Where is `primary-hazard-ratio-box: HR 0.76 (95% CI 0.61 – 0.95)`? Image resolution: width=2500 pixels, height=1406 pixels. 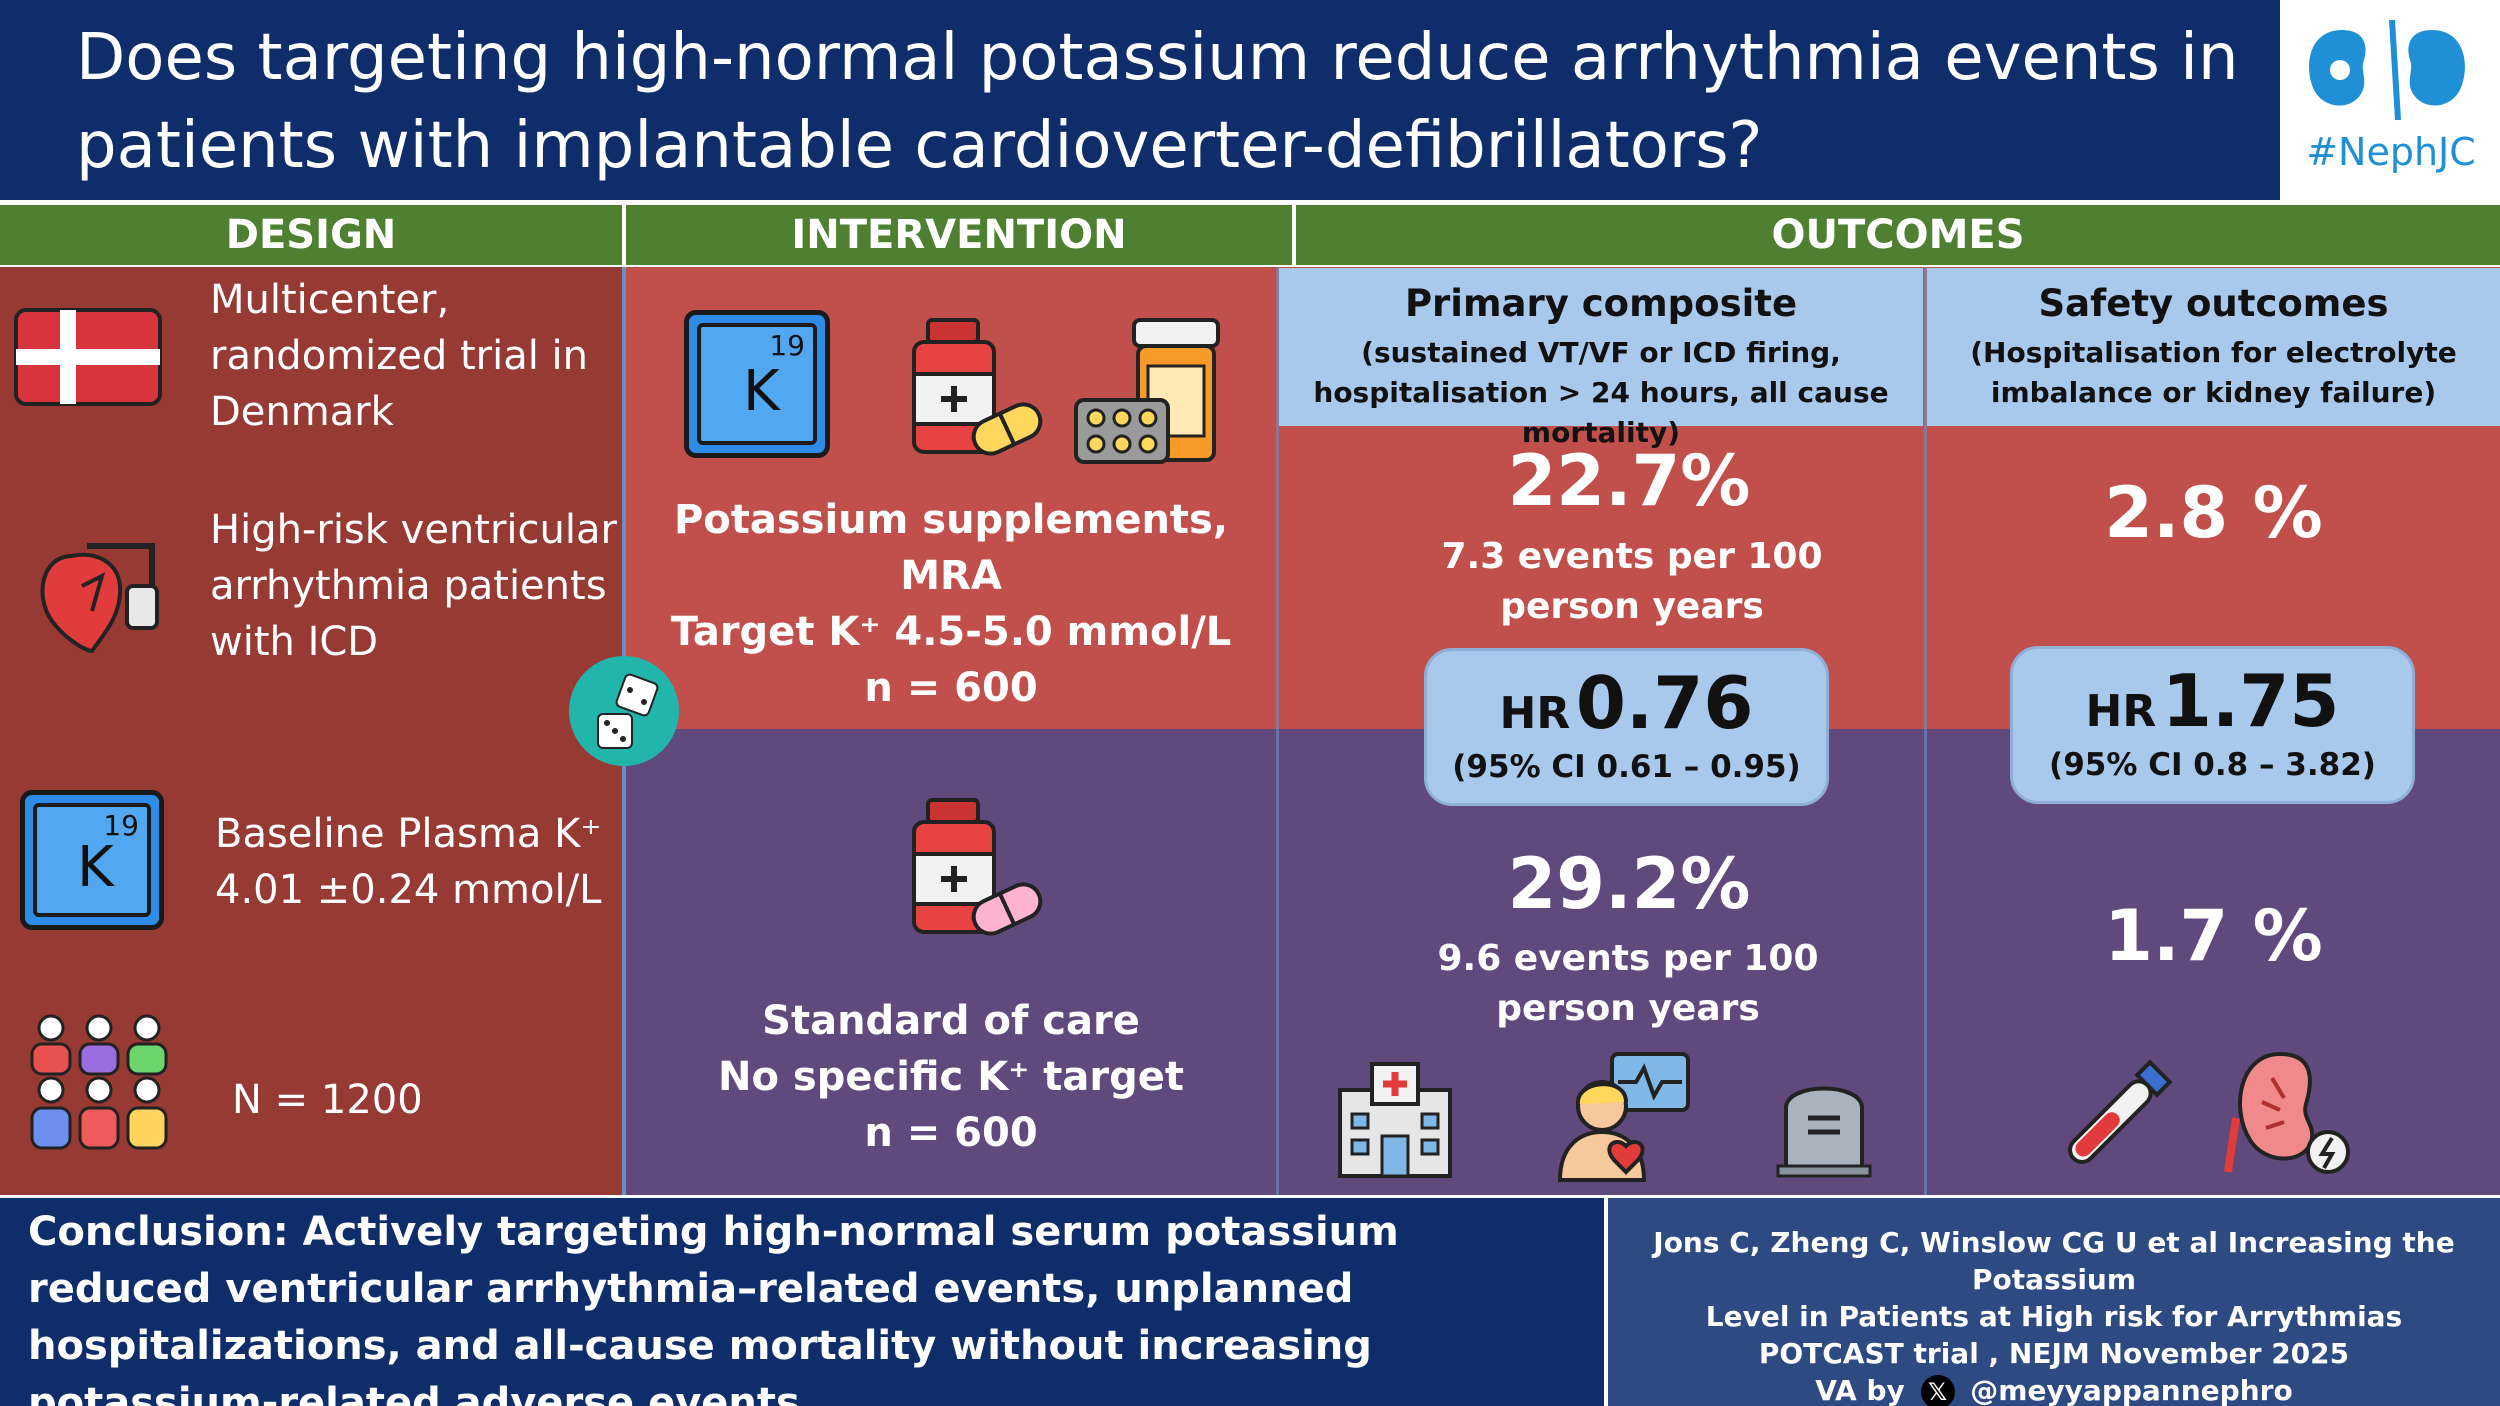
primary-hazard-ratio-box: HR 0.76 (95% CI 0.61 – 0.95) is located at coordinates (1626, 727).